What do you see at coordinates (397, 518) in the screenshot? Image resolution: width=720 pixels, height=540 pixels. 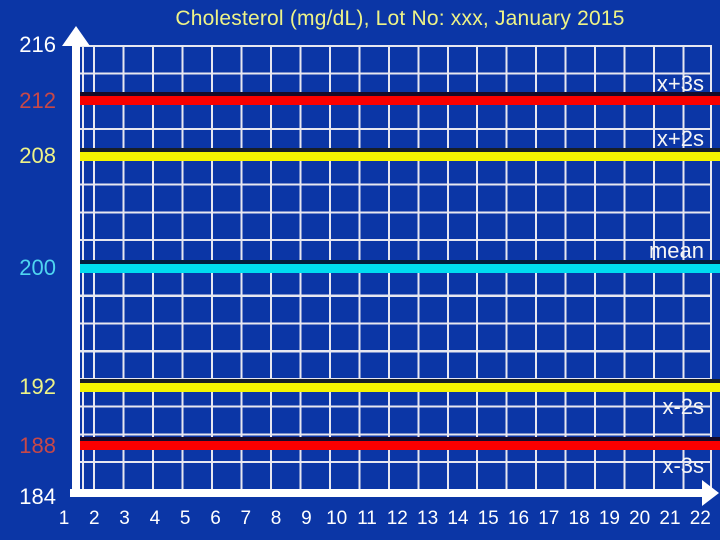 I see `x-tick-label: 12` at bounding box center [397, 518].